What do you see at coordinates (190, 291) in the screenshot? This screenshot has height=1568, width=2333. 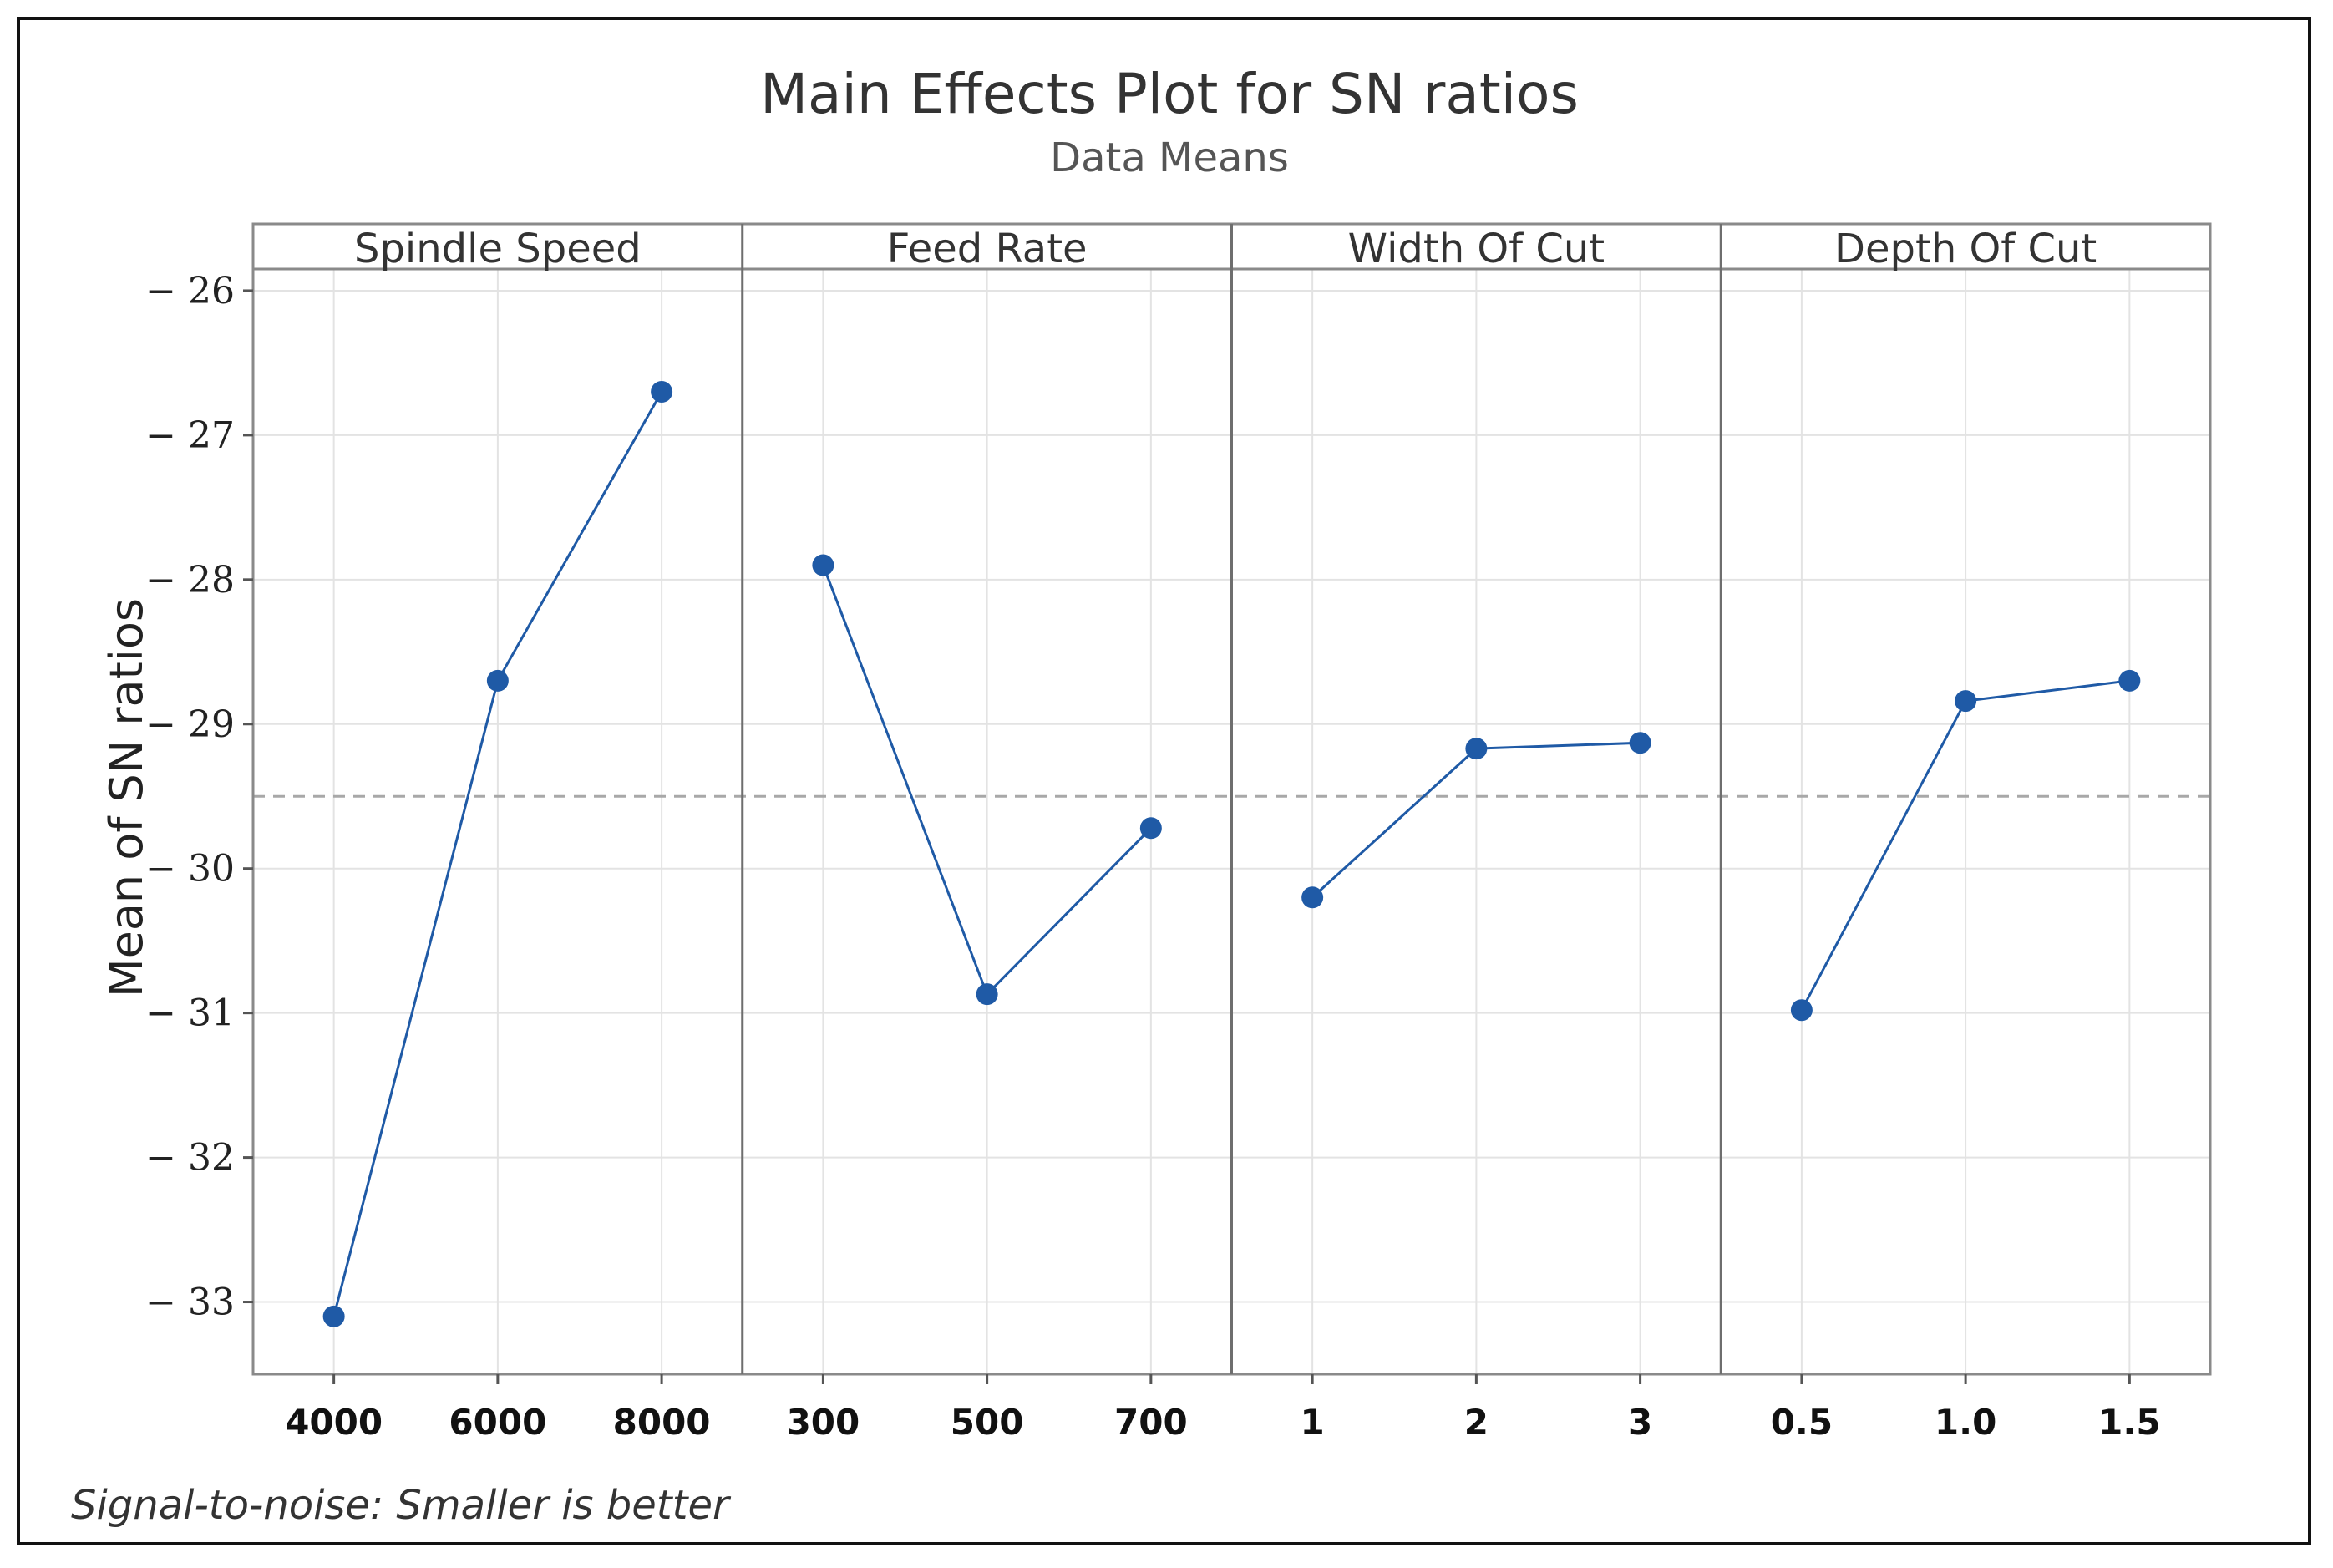 I see `y-tick-label-0: − 26` at bounding box center [190, 291].